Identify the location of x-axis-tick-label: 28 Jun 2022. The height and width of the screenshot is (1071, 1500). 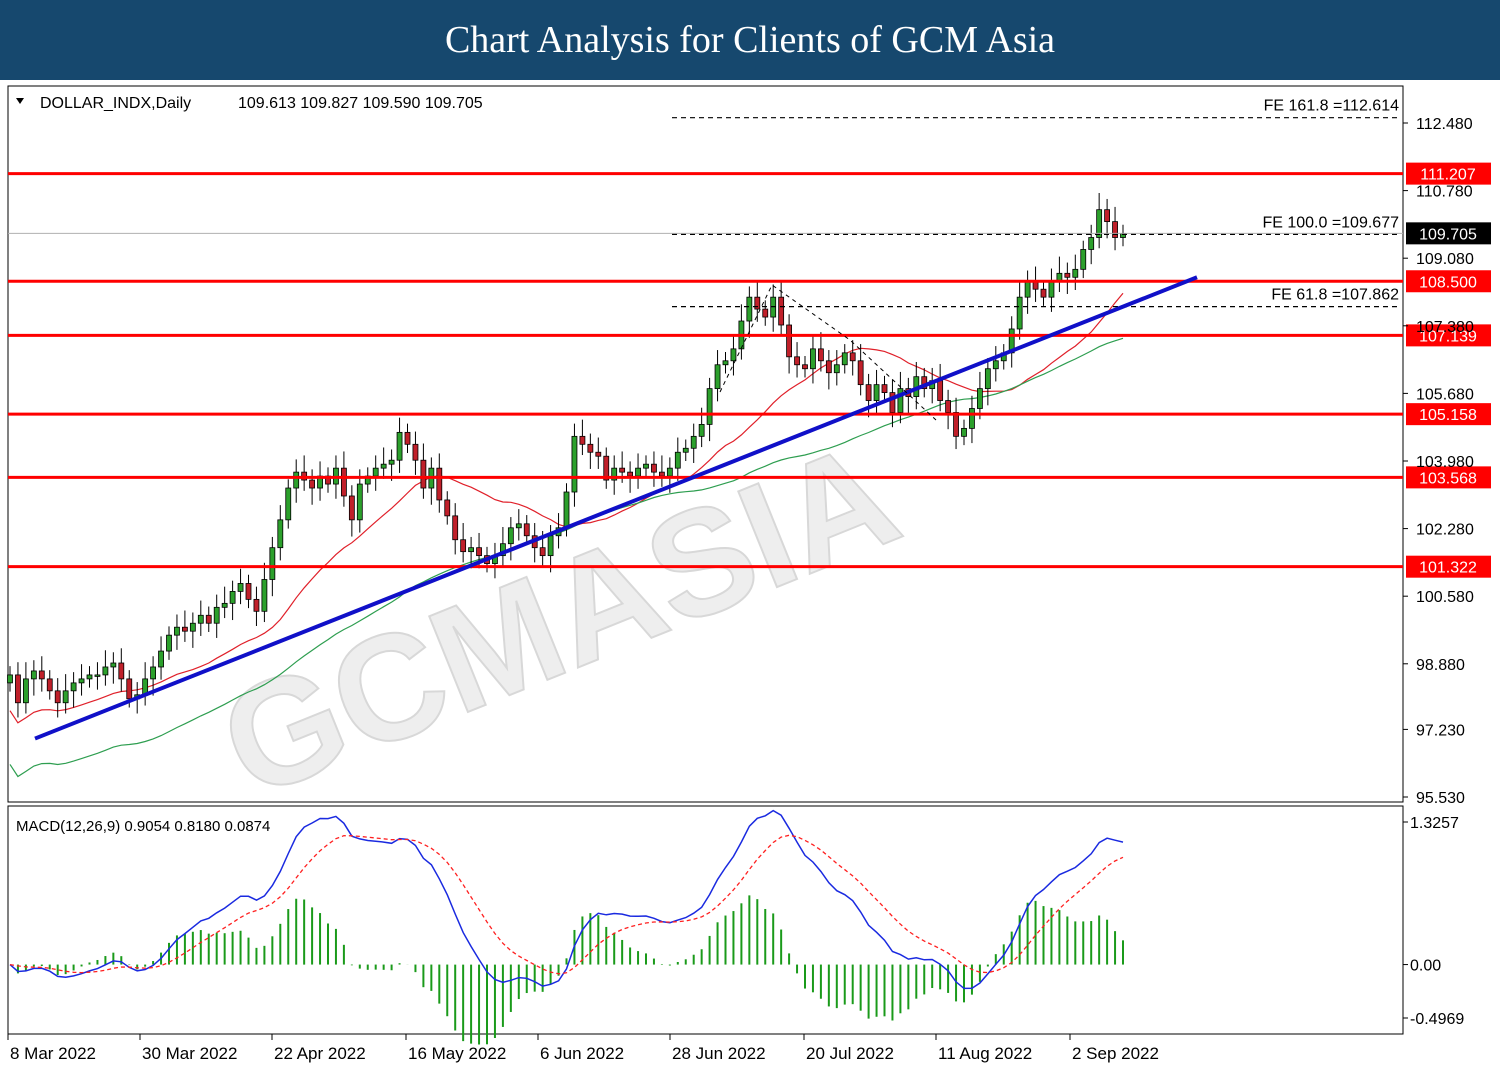
(719, 1053).